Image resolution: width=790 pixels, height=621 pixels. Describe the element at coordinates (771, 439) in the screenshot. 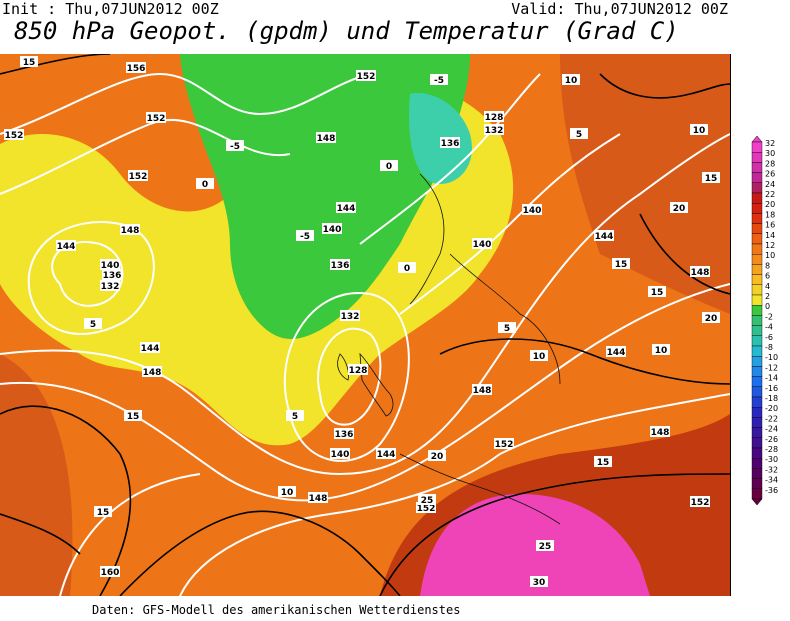

I see `legend-label: -26` at that location.